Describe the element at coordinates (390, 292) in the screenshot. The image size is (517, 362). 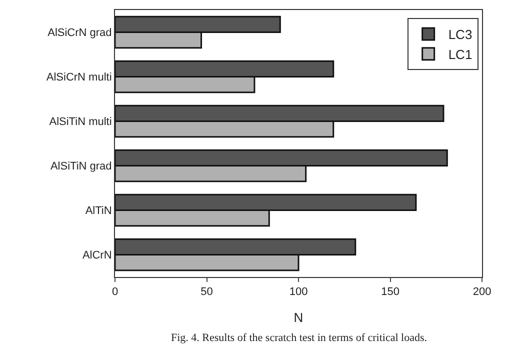
I see `x-tick-label: 150` at that location.